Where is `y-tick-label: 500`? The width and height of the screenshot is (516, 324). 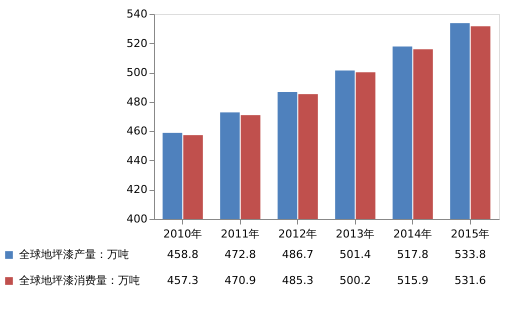 y-tick-label: 500 is located at coordinates (137, 73).